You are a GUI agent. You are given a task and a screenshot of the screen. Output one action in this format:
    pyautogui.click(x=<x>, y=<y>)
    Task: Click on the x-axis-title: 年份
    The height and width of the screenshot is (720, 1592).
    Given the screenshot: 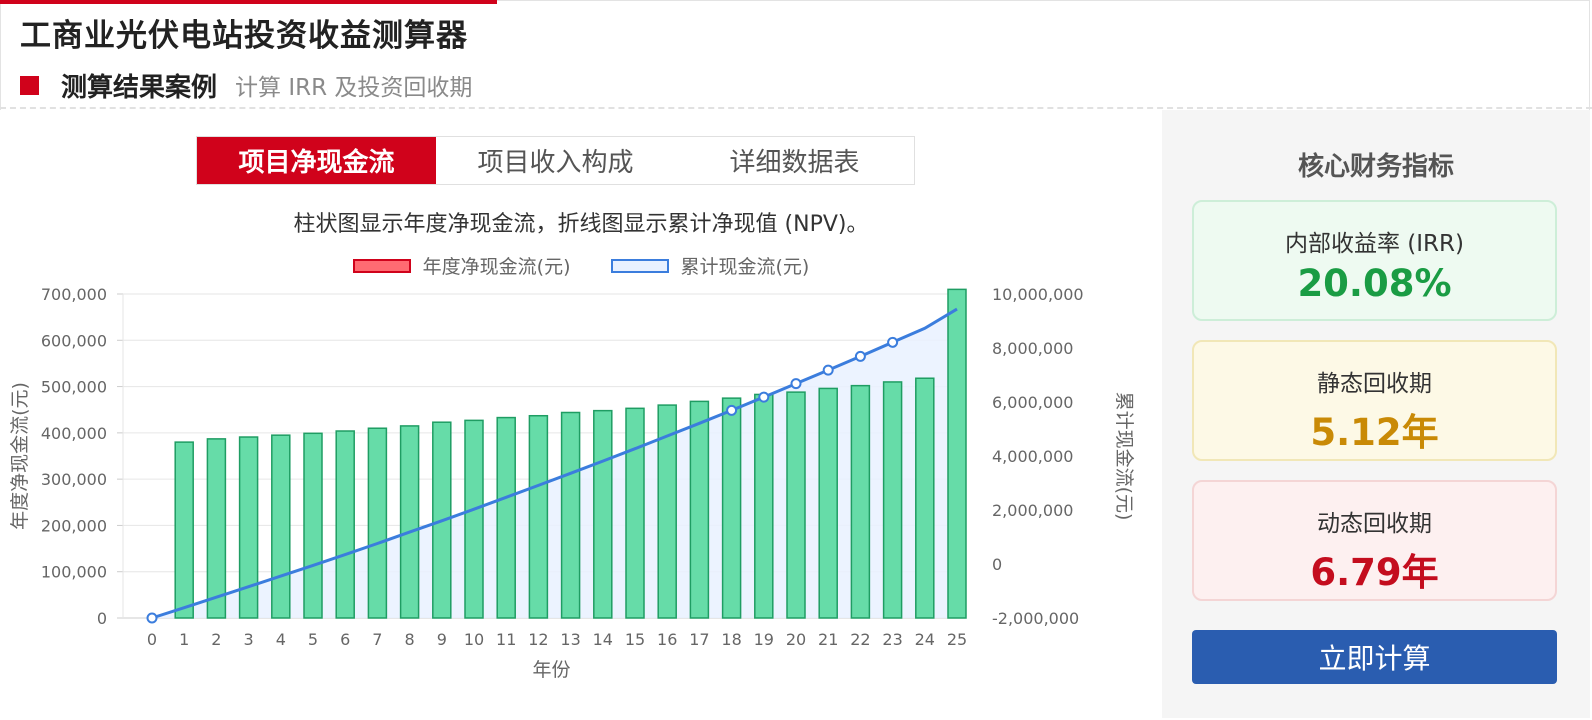 What is the action you would take?
    pyautogui.click(x=551, y=670)
    